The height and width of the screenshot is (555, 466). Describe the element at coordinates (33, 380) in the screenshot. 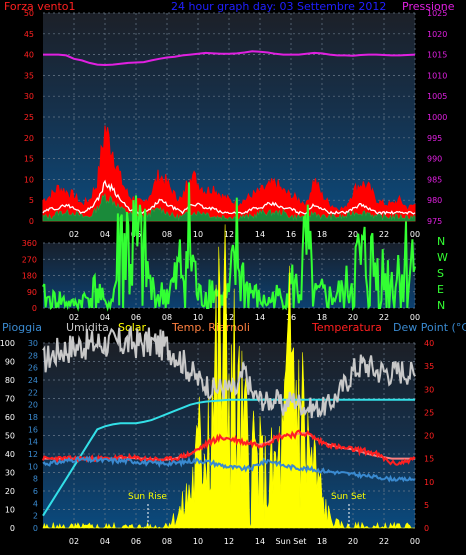

I see `y-mid-tick-label: 24` at that location.